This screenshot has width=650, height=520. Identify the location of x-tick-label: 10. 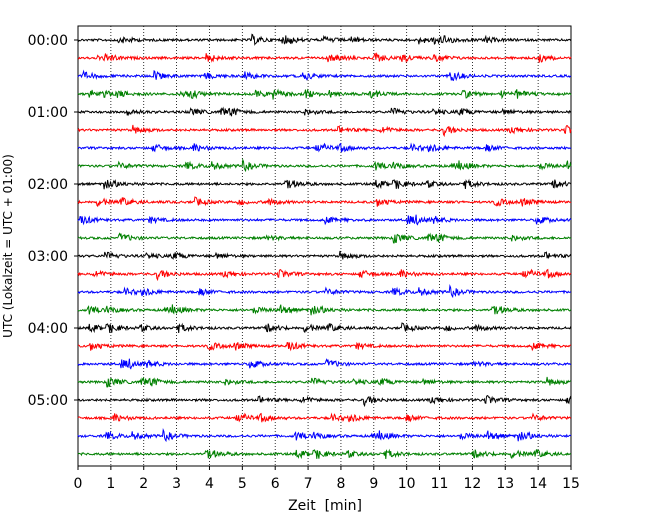
(407, 484).